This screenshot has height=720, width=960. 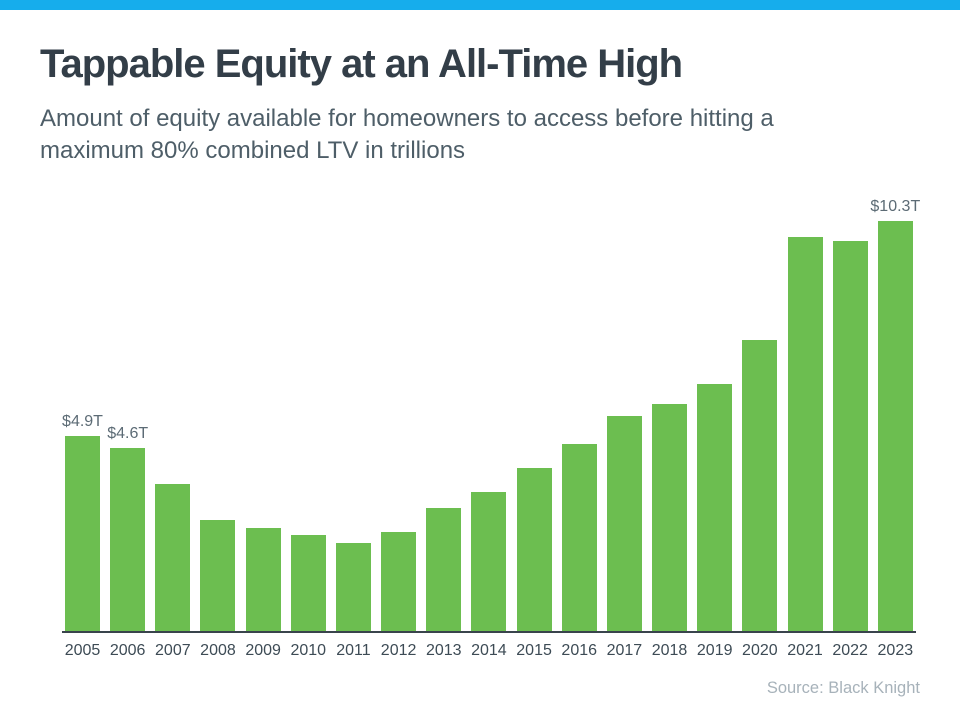 I want to click on bar-2007: 2007, so click(x=173, y=571).